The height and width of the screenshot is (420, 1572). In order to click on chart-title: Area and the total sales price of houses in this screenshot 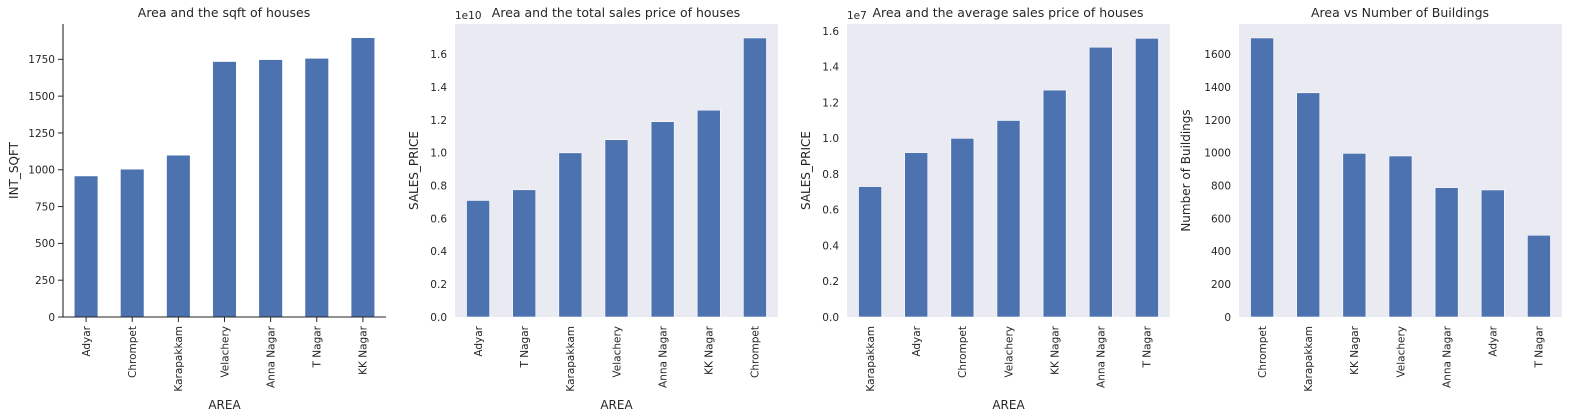, I will do `click(616, 12)`.